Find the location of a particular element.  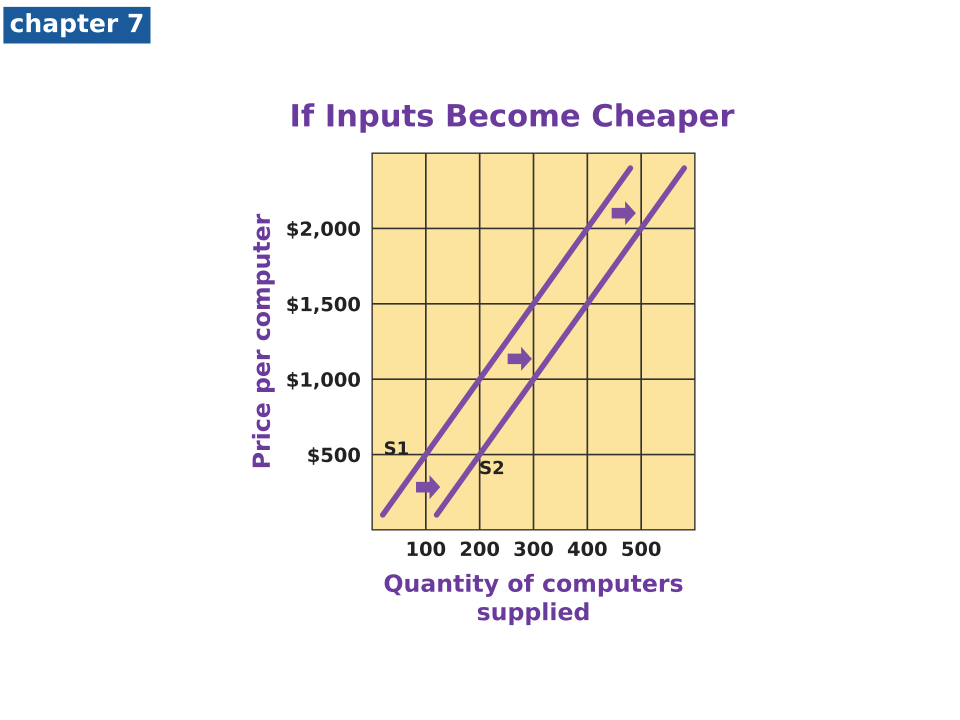

y-axis-title: Price per computer is located at coordinates (263, 341).